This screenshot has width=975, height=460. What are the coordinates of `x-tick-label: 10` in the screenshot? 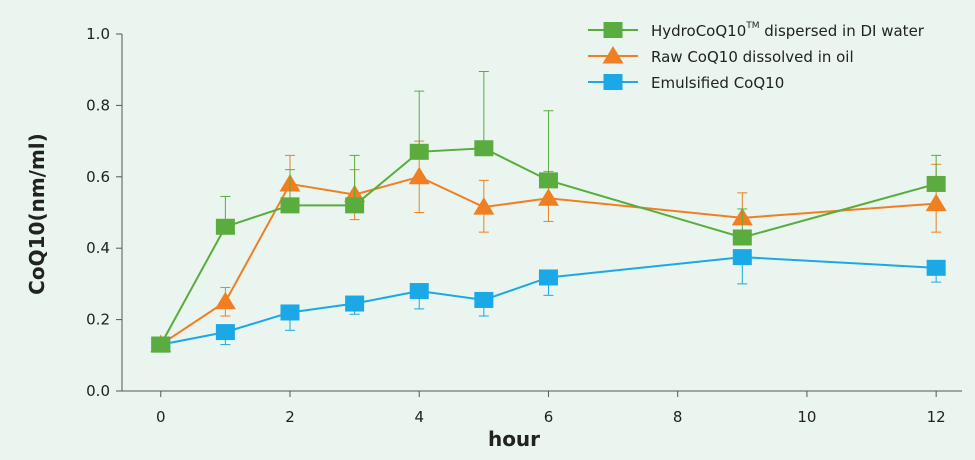 It's located at (806, 417).